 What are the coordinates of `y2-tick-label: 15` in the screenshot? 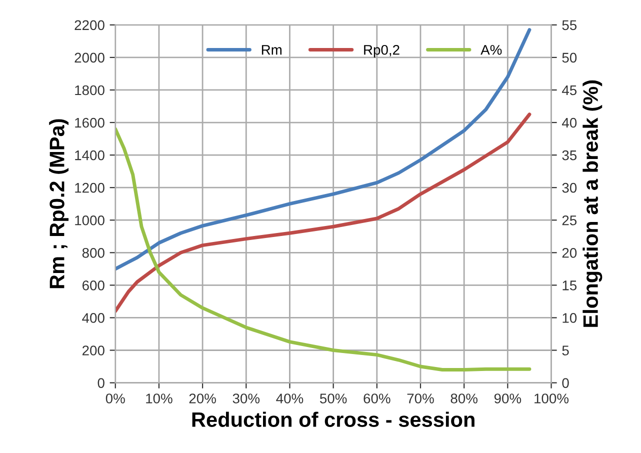 It's located at (569, 285).